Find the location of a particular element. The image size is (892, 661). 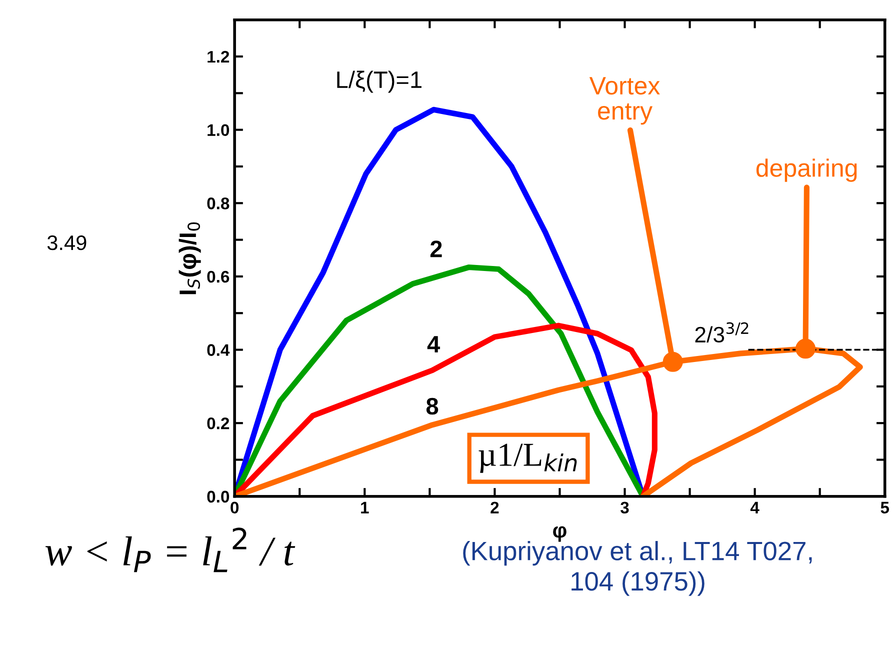

y-axis-title: I$_{S}$(φ)/I$_{0}$ is located at coordinates (189, 258).